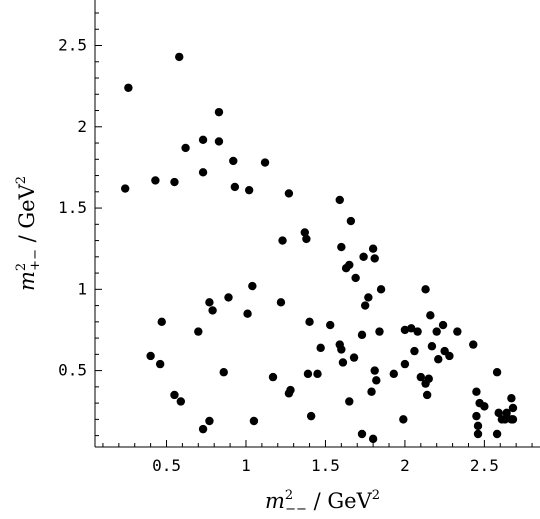 The image size is (540, 519). Describe the element at coordinates (289, 495) in the screenshot. I see `x-axis-superscript: 2` at that location.